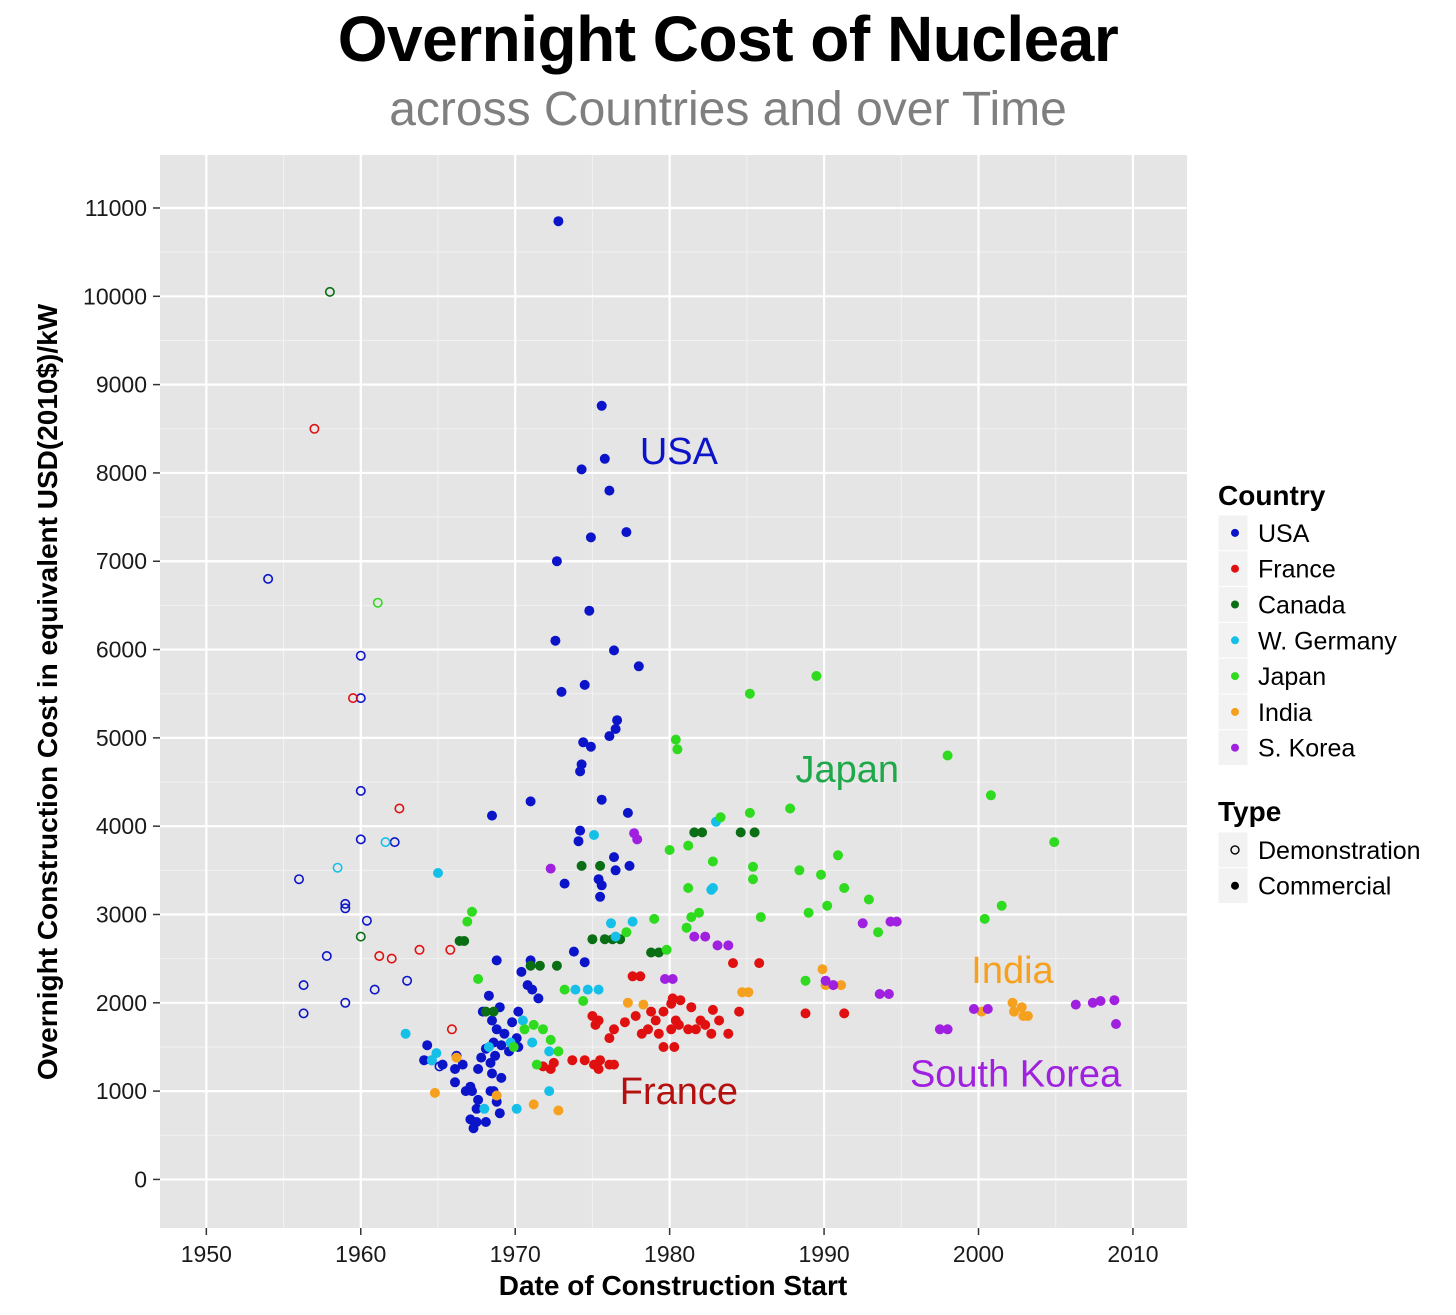 This screenshot has width=1456, height=1315. I want to click on x-tick-label: 2000, so click(978, 1254).